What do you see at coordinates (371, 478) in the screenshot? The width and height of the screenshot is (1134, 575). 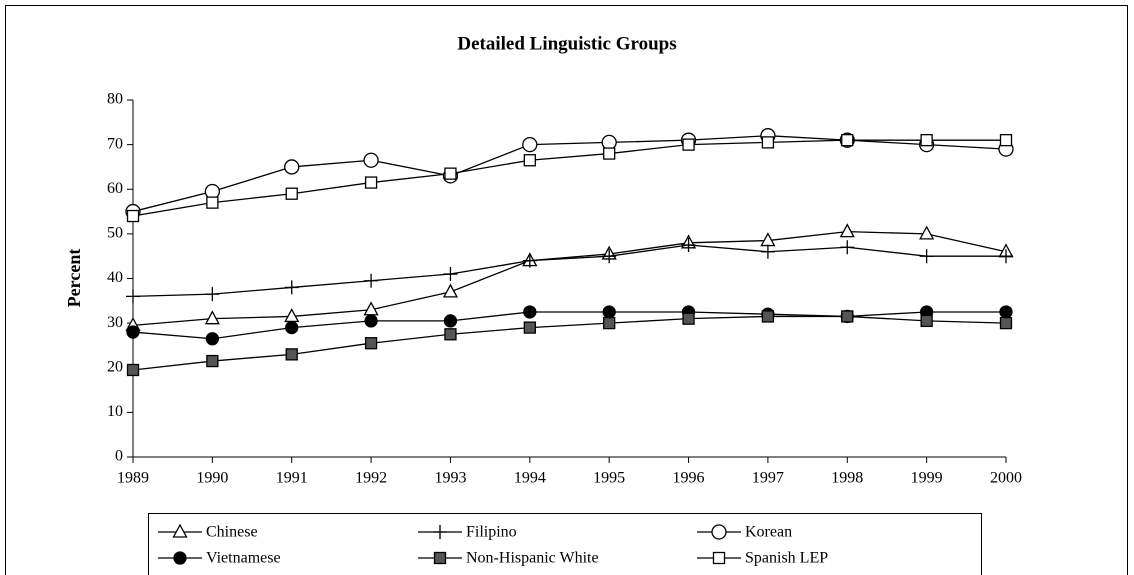 I see `x-tick-label: 1992` at bounding box center [371, 478].